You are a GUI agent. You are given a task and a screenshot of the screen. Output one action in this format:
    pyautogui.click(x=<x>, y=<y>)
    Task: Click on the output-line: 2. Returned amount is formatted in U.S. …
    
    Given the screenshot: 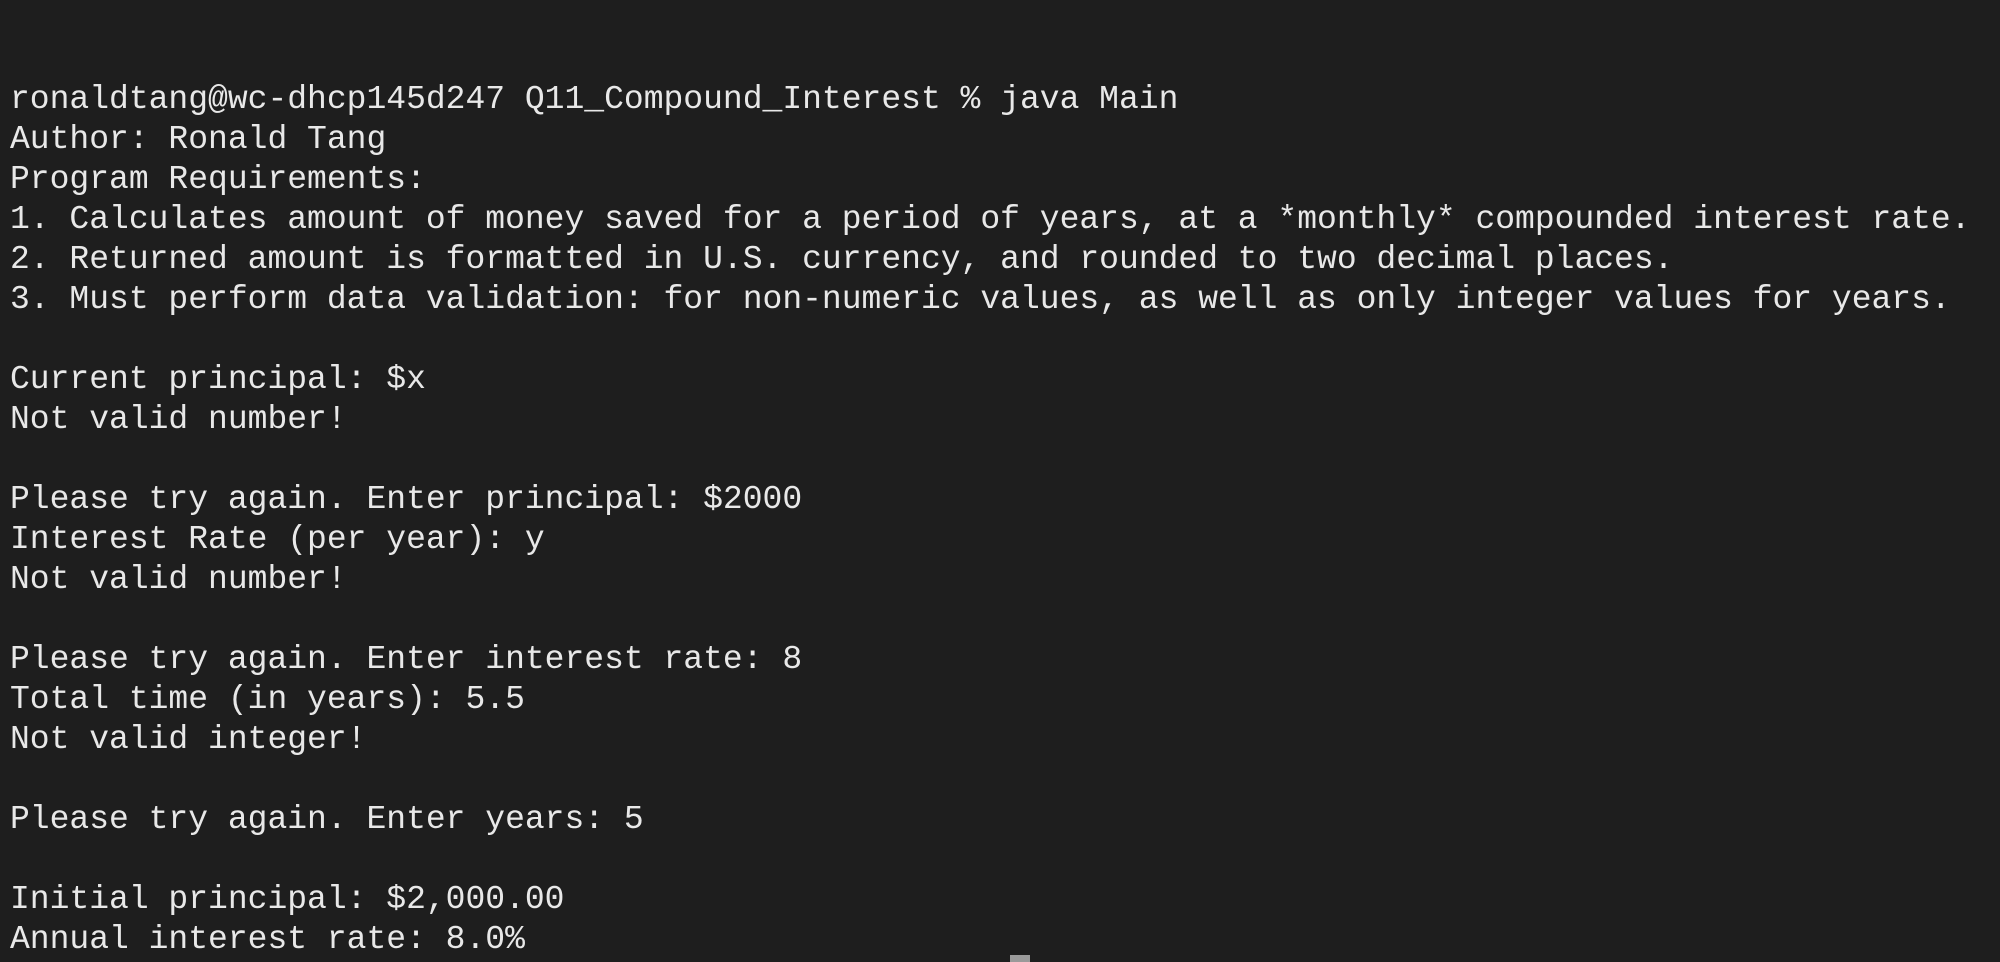 What is the action you would take?
    pyautogui.click(x=842, y=259)
    